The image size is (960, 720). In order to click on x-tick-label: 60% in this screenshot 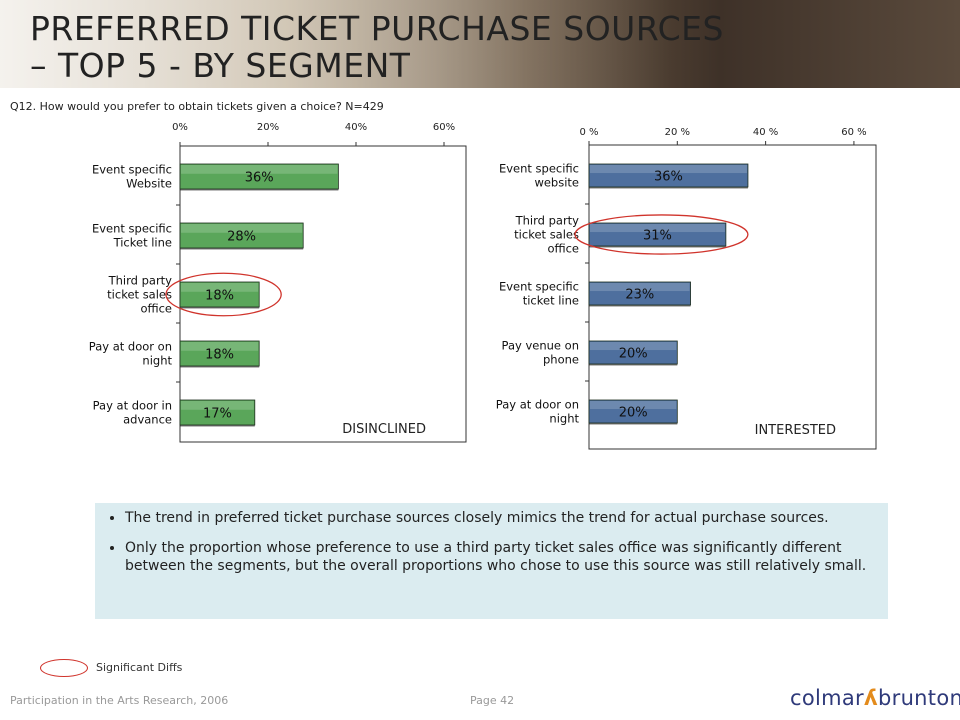, I will do `click(444, 127)`.